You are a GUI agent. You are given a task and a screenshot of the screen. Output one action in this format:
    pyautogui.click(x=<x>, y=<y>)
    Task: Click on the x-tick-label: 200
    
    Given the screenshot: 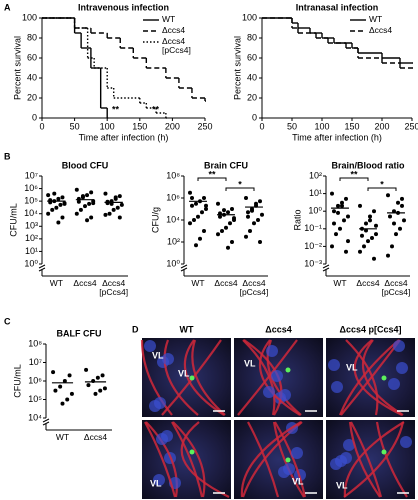 What is the action you would take?
    pyautogui.click(x=172, y=126)
    